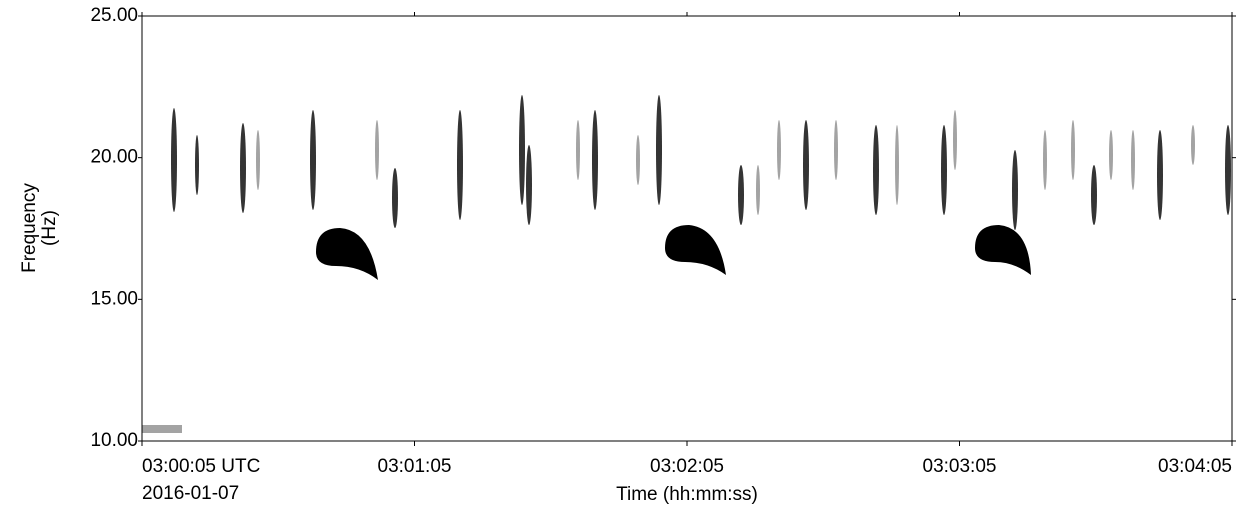  What do you see at coordinates (29, 228) in the screenshot?
I see `y-axis-label: Frequency` at bounding box center [29, 228].